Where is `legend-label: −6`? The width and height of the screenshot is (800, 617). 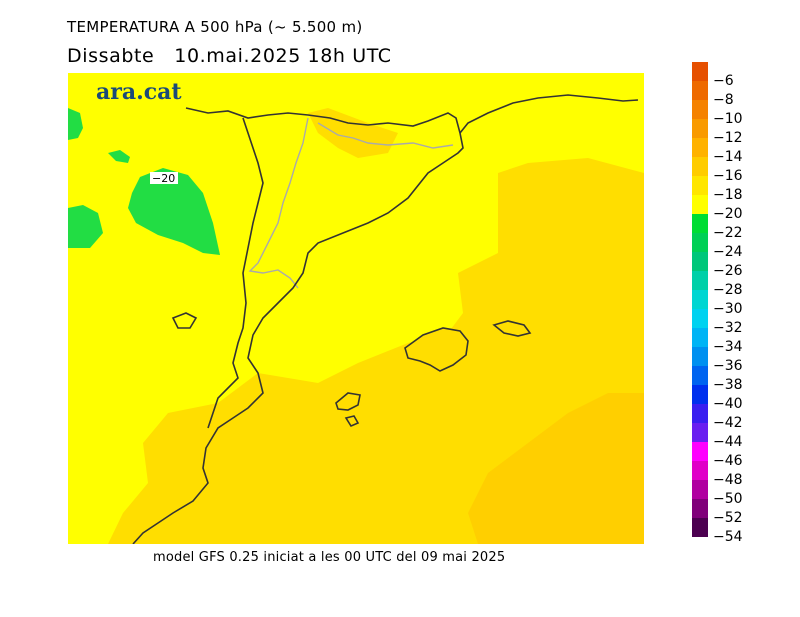
legend-label: −6 is located at coordinates (723, 81).